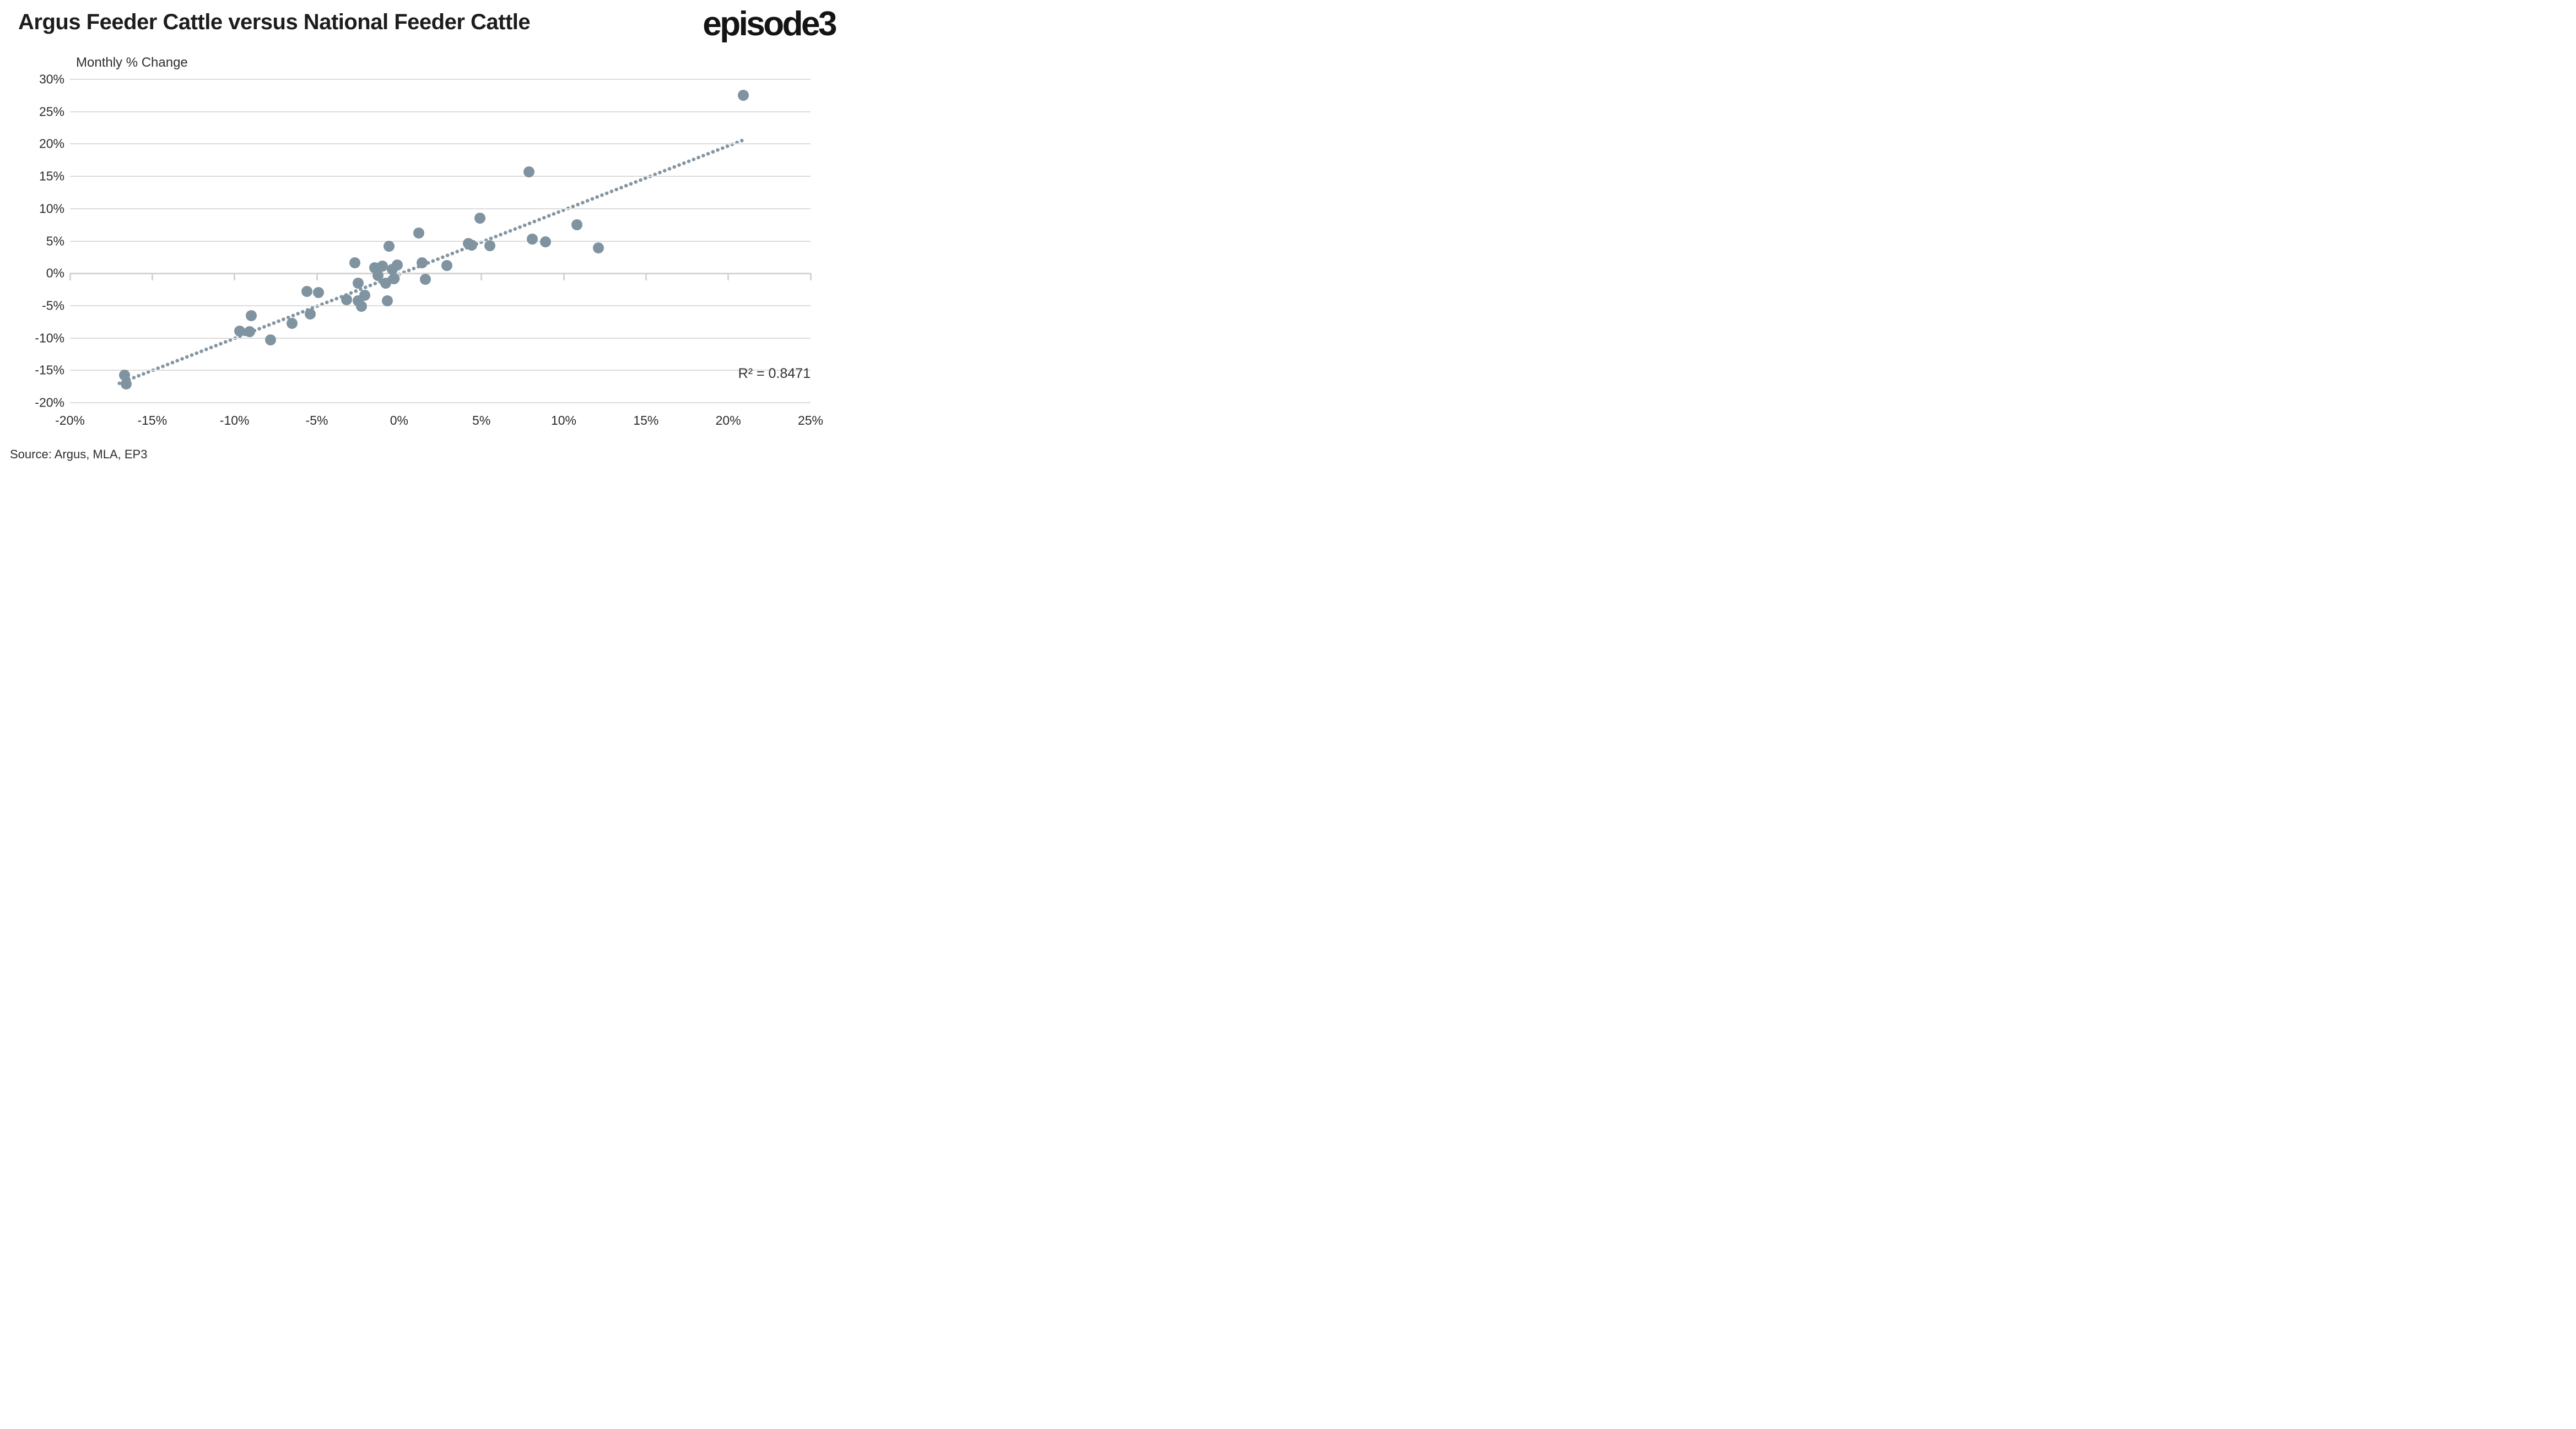  I want to click on r-squared-annotation: R² = 0.8471, so click(775, 373).